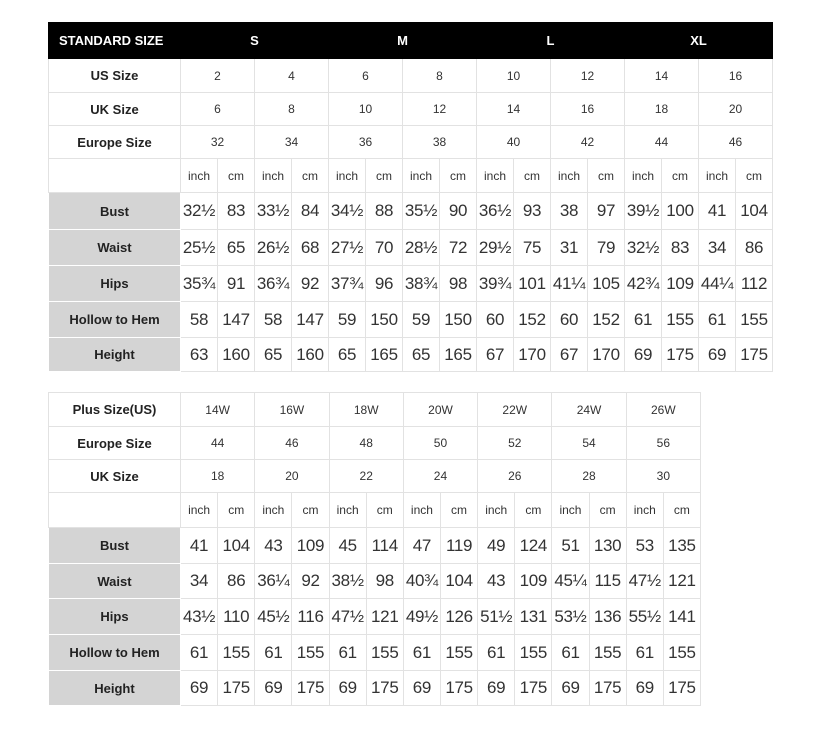  I want to click on measurement-value: 35½, so click(421, 211).